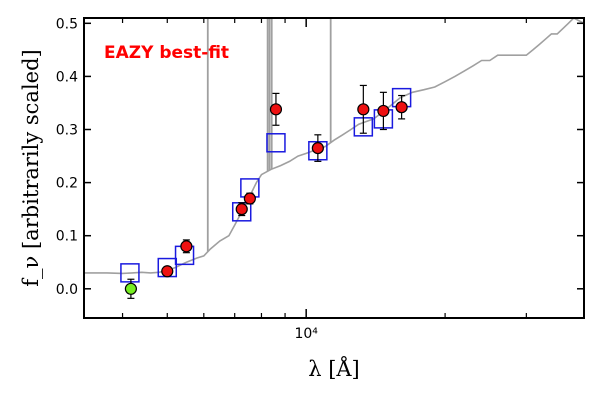 This screenshot has width=600, height=400. What do you see at coordinates (306, 334) in the screenshot?
I see `x-tick-label: 10⁴` at bounding box center [306, 334].